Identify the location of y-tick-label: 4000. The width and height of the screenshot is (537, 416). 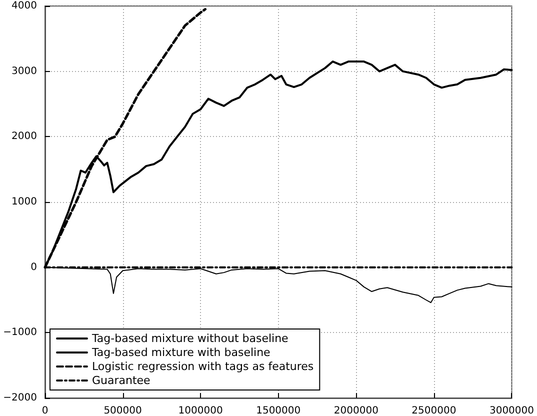
(24, 6).